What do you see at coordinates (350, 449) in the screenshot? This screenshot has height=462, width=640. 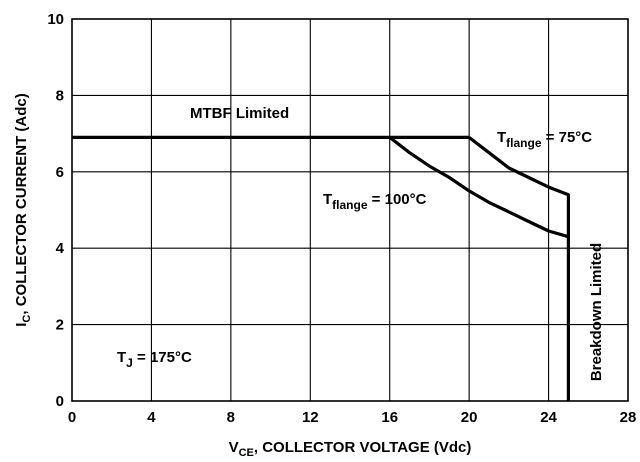 I see `x-axis-title: VCE, COLLECTOR VOLTAGE (Vdc)` at bounding box center [350, 449].